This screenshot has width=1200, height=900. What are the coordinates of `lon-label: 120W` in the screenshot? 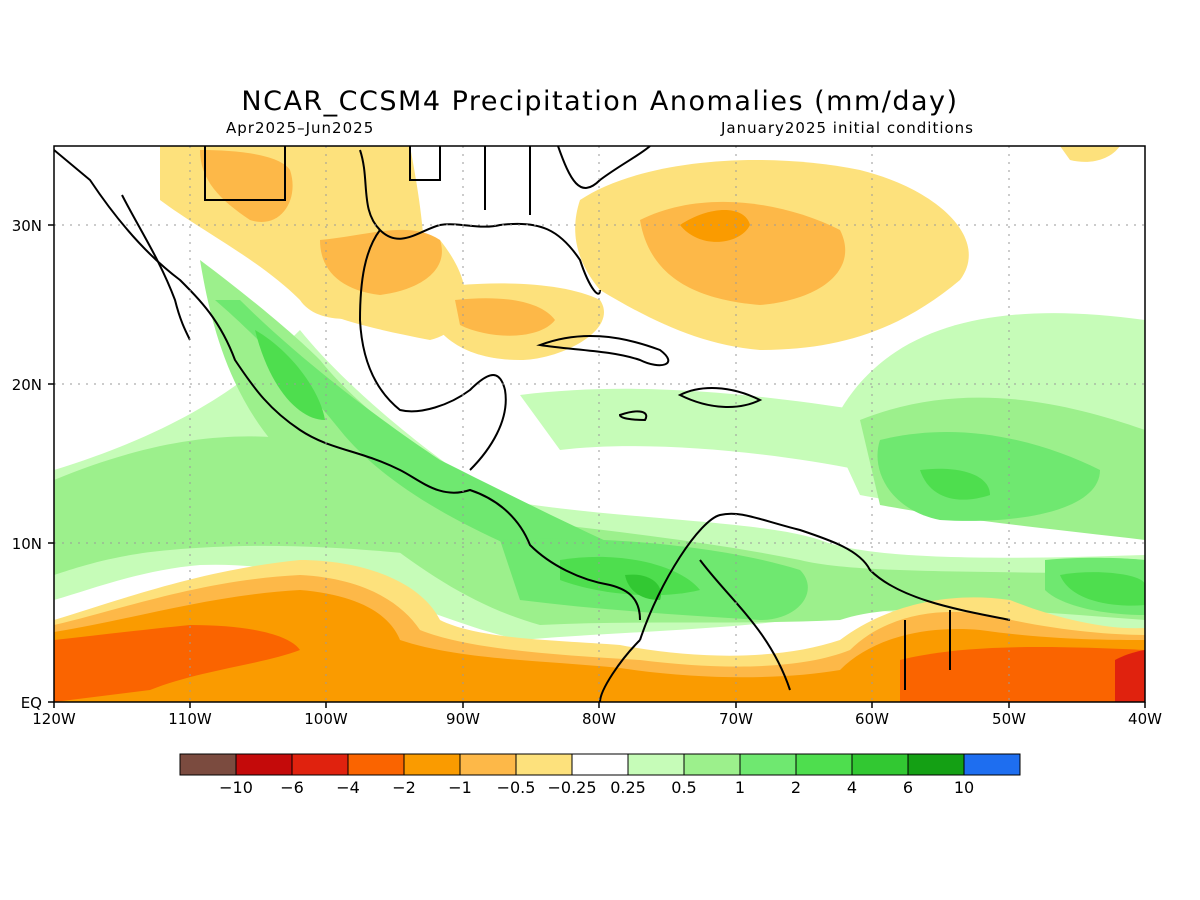 It's located at (54, 719).